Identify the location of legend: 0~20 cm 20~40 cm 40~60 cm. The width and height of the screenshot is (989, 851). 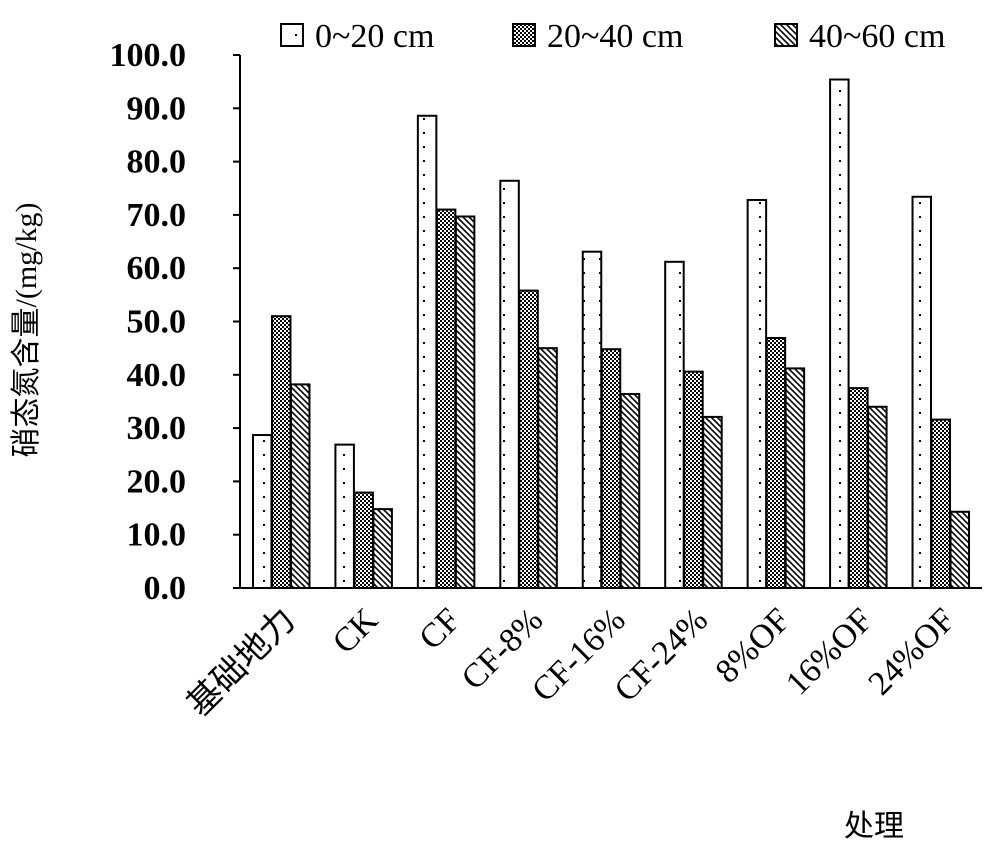
(612, 36).